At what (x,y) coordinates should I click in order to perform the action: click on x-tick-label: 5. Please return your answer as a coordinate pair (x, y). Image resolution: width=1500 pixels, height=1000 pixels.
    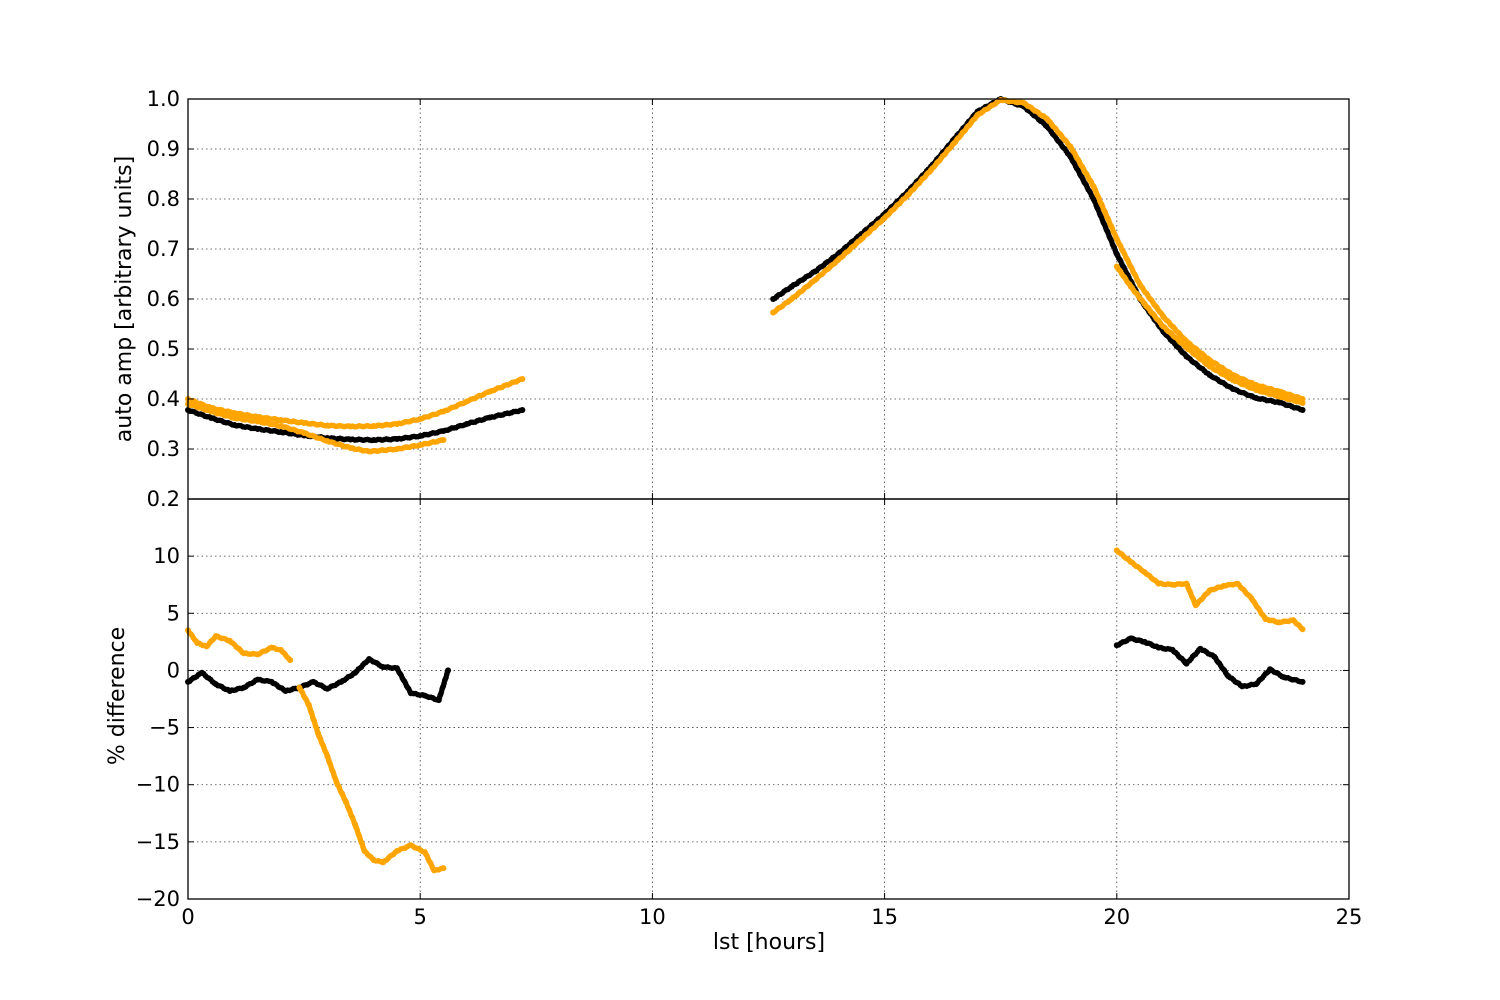
    Looking at the image, I should click on (420, 917).